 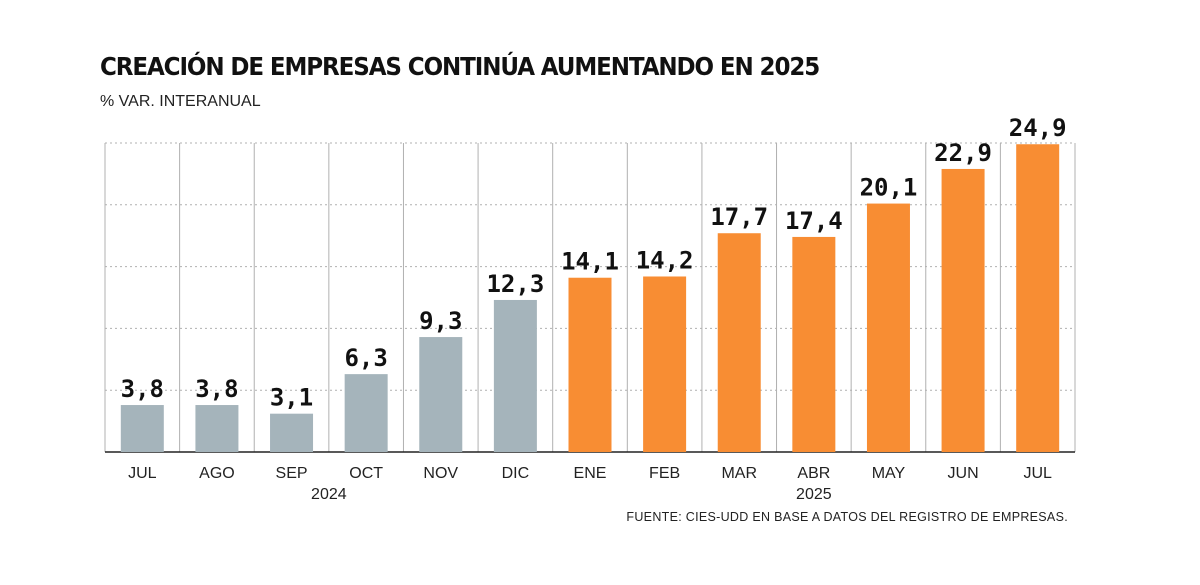 I want to click on bar-value-label: 3,1, so click(x=291, y=398).